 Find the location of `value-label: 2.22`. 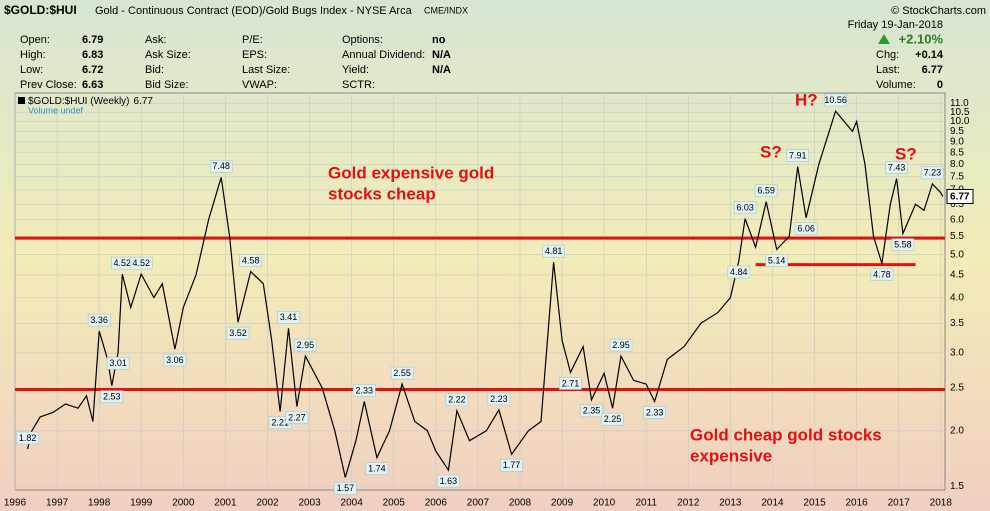

value-label: 2.22 is located at coordinates (457, 400).